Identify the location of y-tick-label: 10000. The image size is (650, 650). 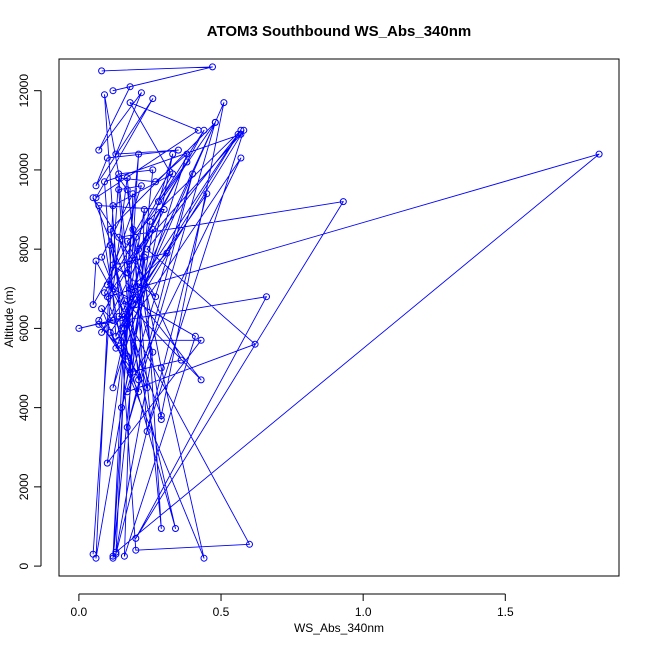
(24, 170).